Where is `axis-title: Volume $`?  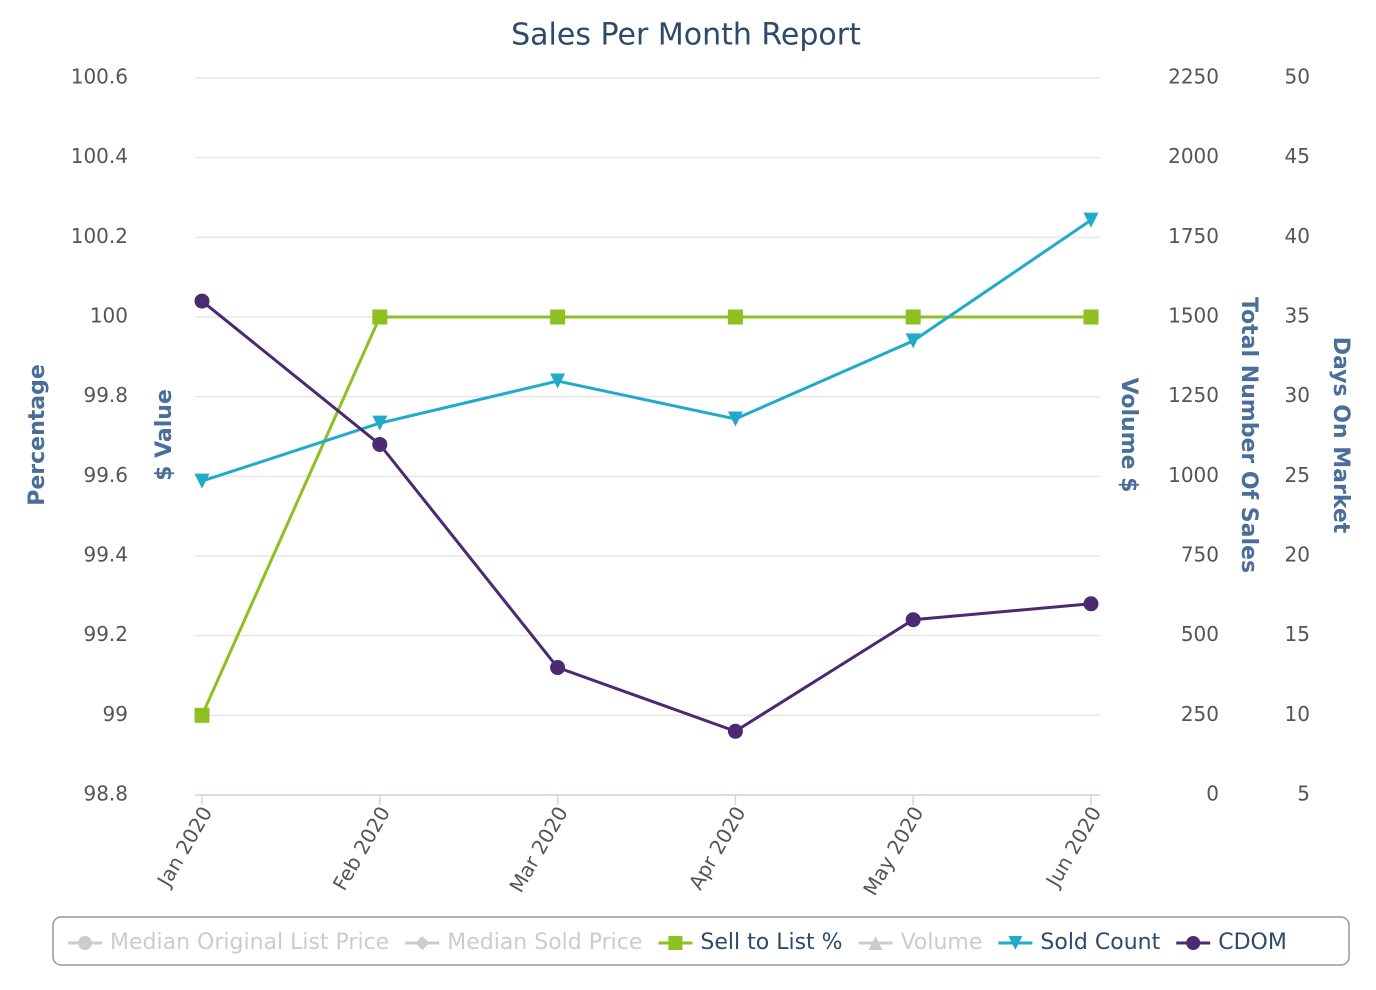
axis-title: Volume $ is located at coordinates (1128, 435).